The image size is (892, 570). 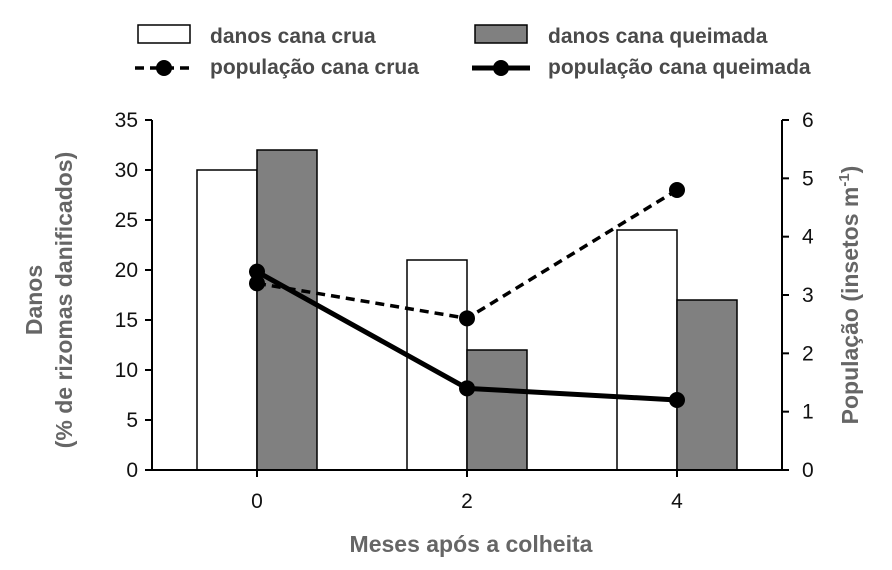 I want to click on right-axis-title-end: ), so click(x=850, y=170).